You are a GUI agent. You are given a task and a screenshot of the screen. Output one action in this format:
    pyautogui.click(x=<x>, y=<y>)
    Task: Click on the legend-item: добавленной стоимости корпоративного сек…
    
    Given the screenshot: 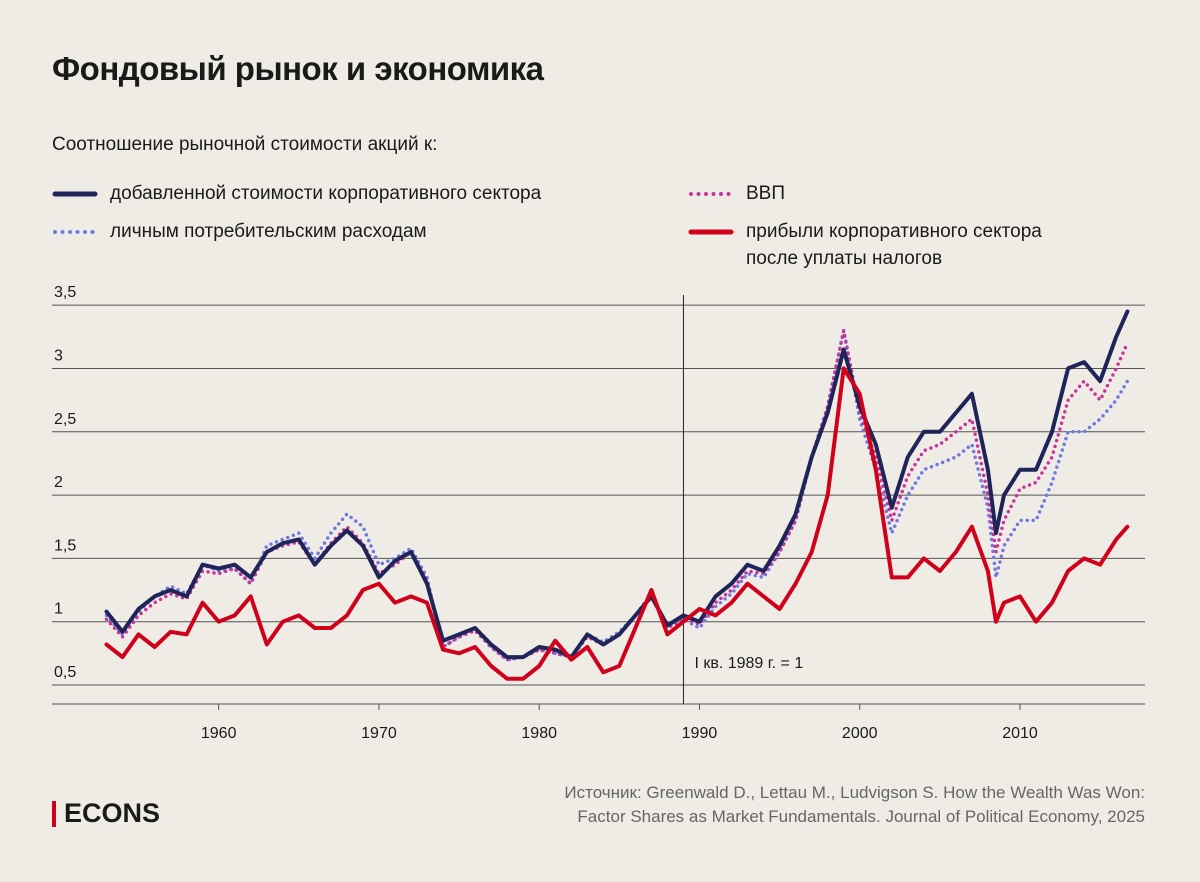 What is the action you would take?
    pyautogui.click(x=296, y=193)
    